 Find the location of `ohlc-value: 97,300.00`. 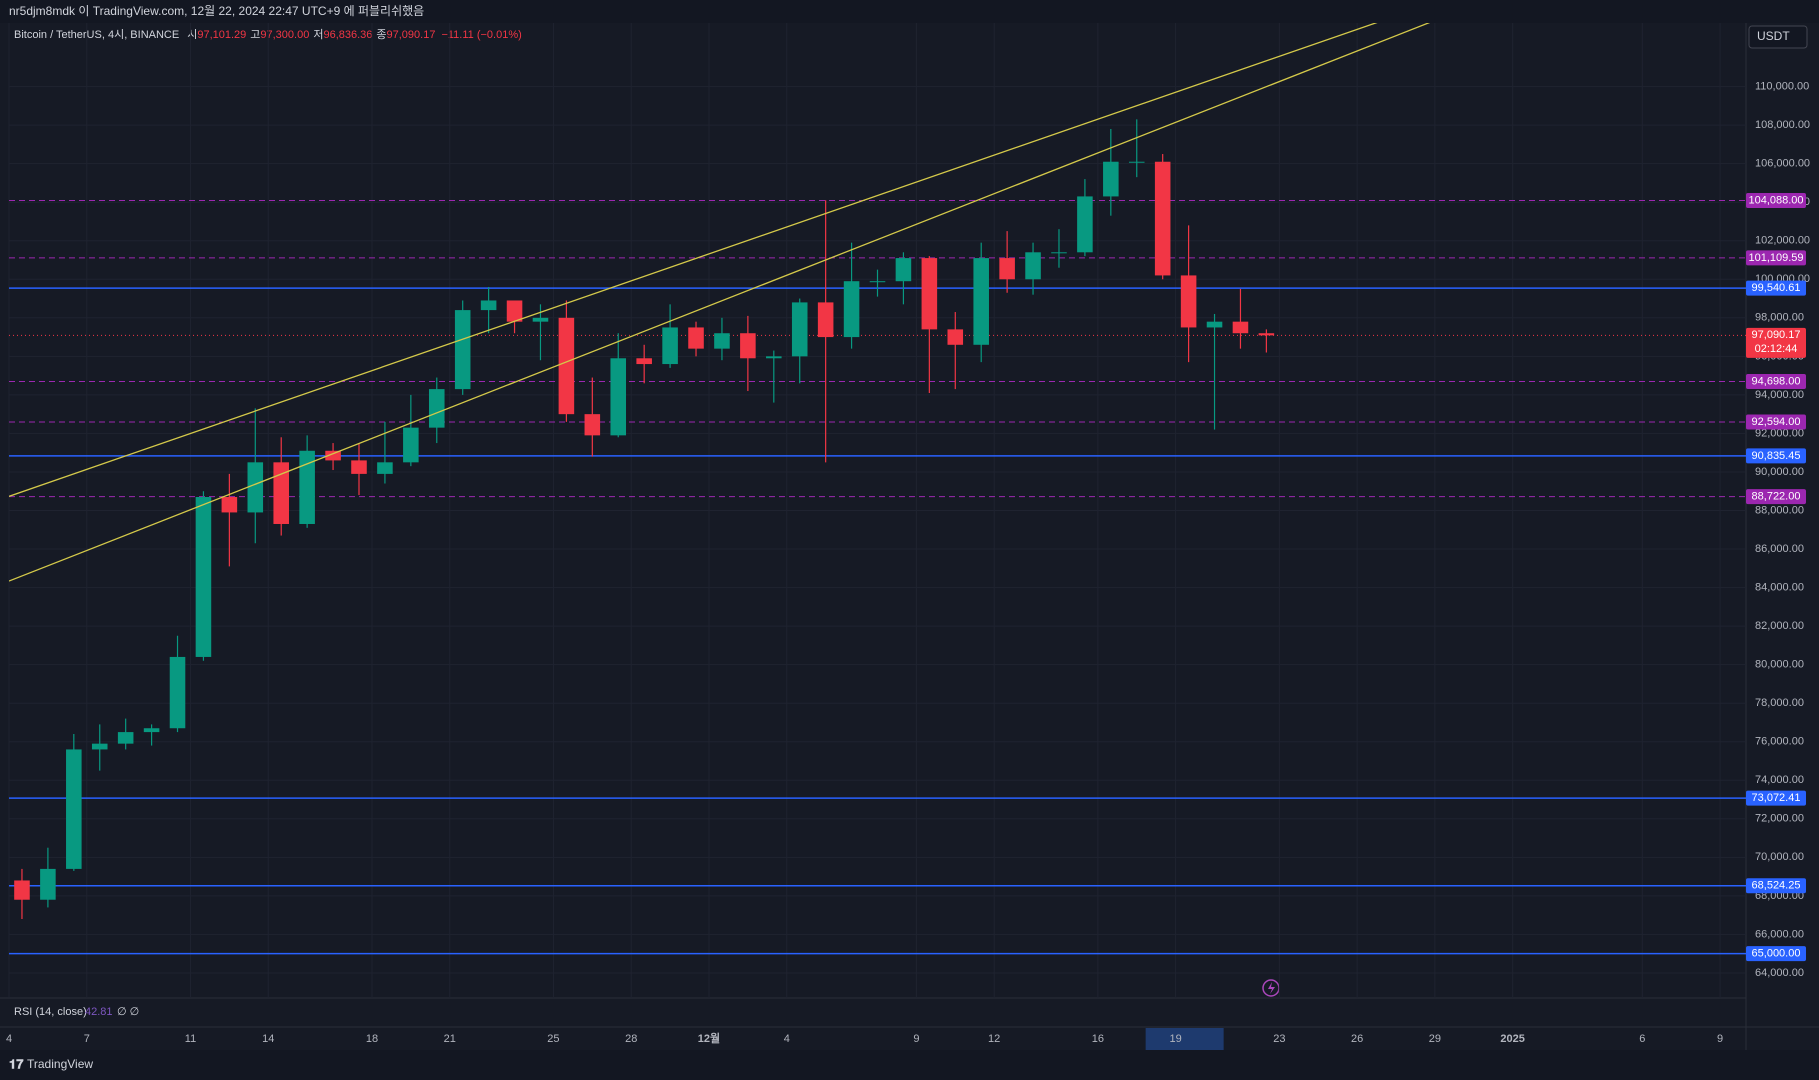

ohlc-value: 97,300.00 is located at coordinates (284, 35).